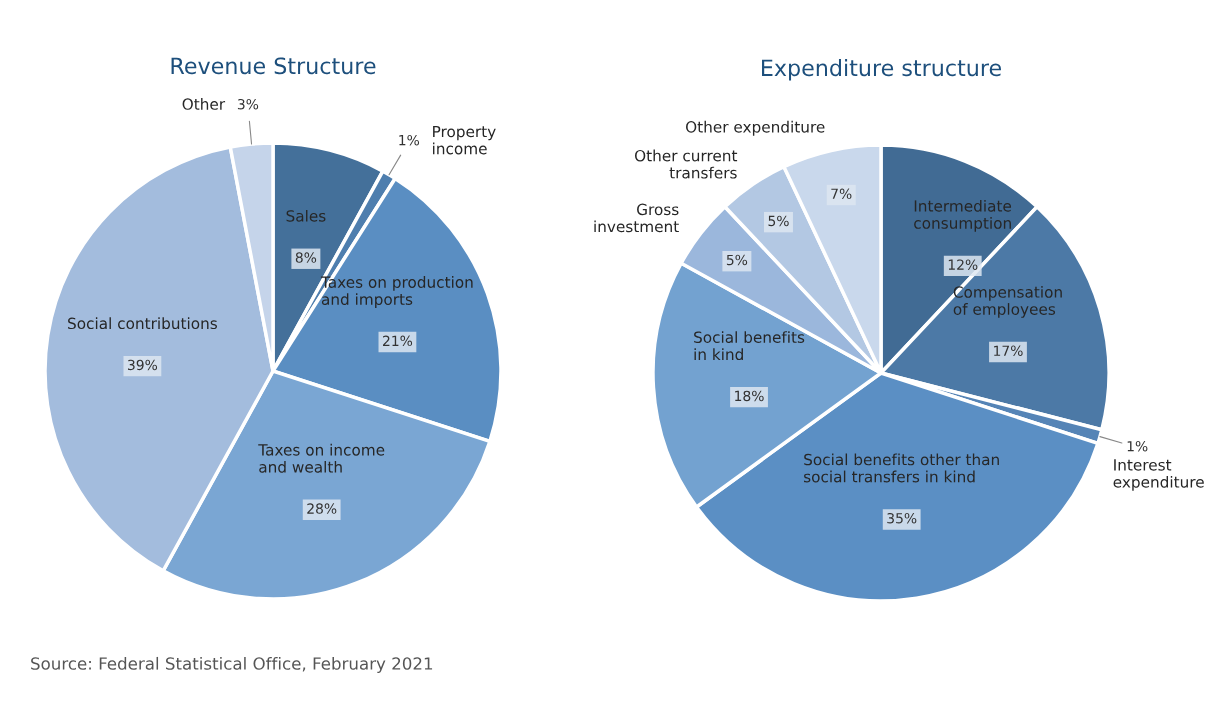 The image size is (1218, 702). Describe the element at coordinates (749, 346) in the screenshot. I see `slice-label: Social benefits in kind` at that location.